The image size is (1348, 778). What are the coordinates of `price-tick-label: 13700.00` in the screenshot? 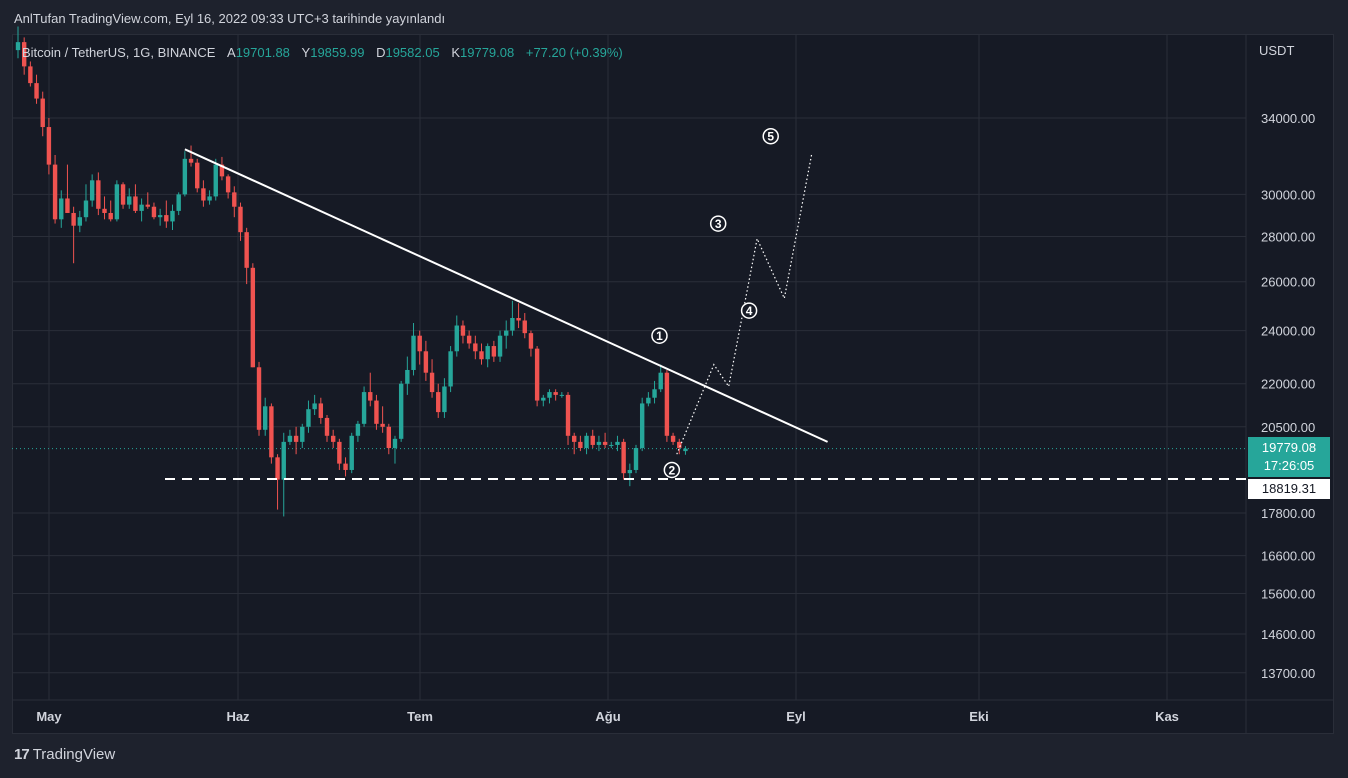 It's located at (1288, 673).